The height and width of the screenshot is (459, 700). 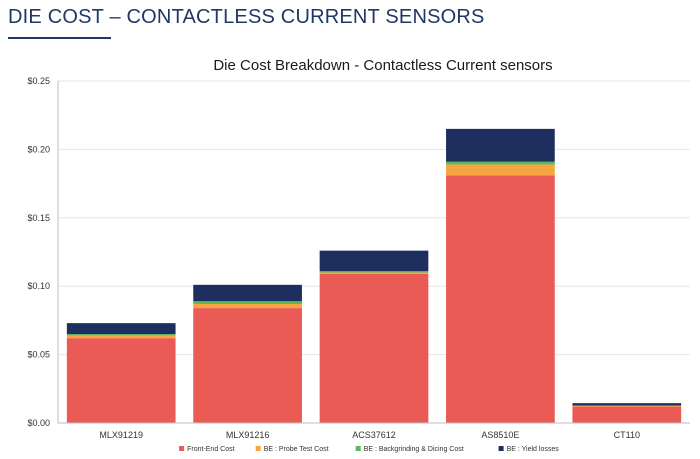 I want to click on x-axis: MLX91219 MLX91216 ACS37612 AS8510E CT110, so click(x=374, y=431).